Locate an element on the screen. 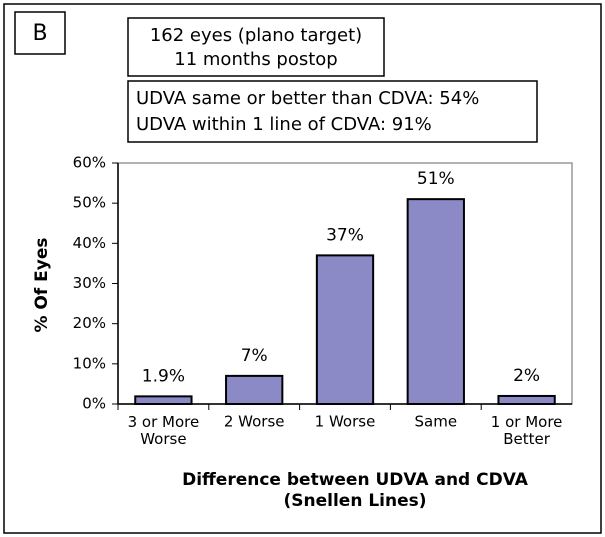 Image resolution: width=605 pixels, height=537 pixels. y-tick-label: 40% is located at coordinates (89, 243).